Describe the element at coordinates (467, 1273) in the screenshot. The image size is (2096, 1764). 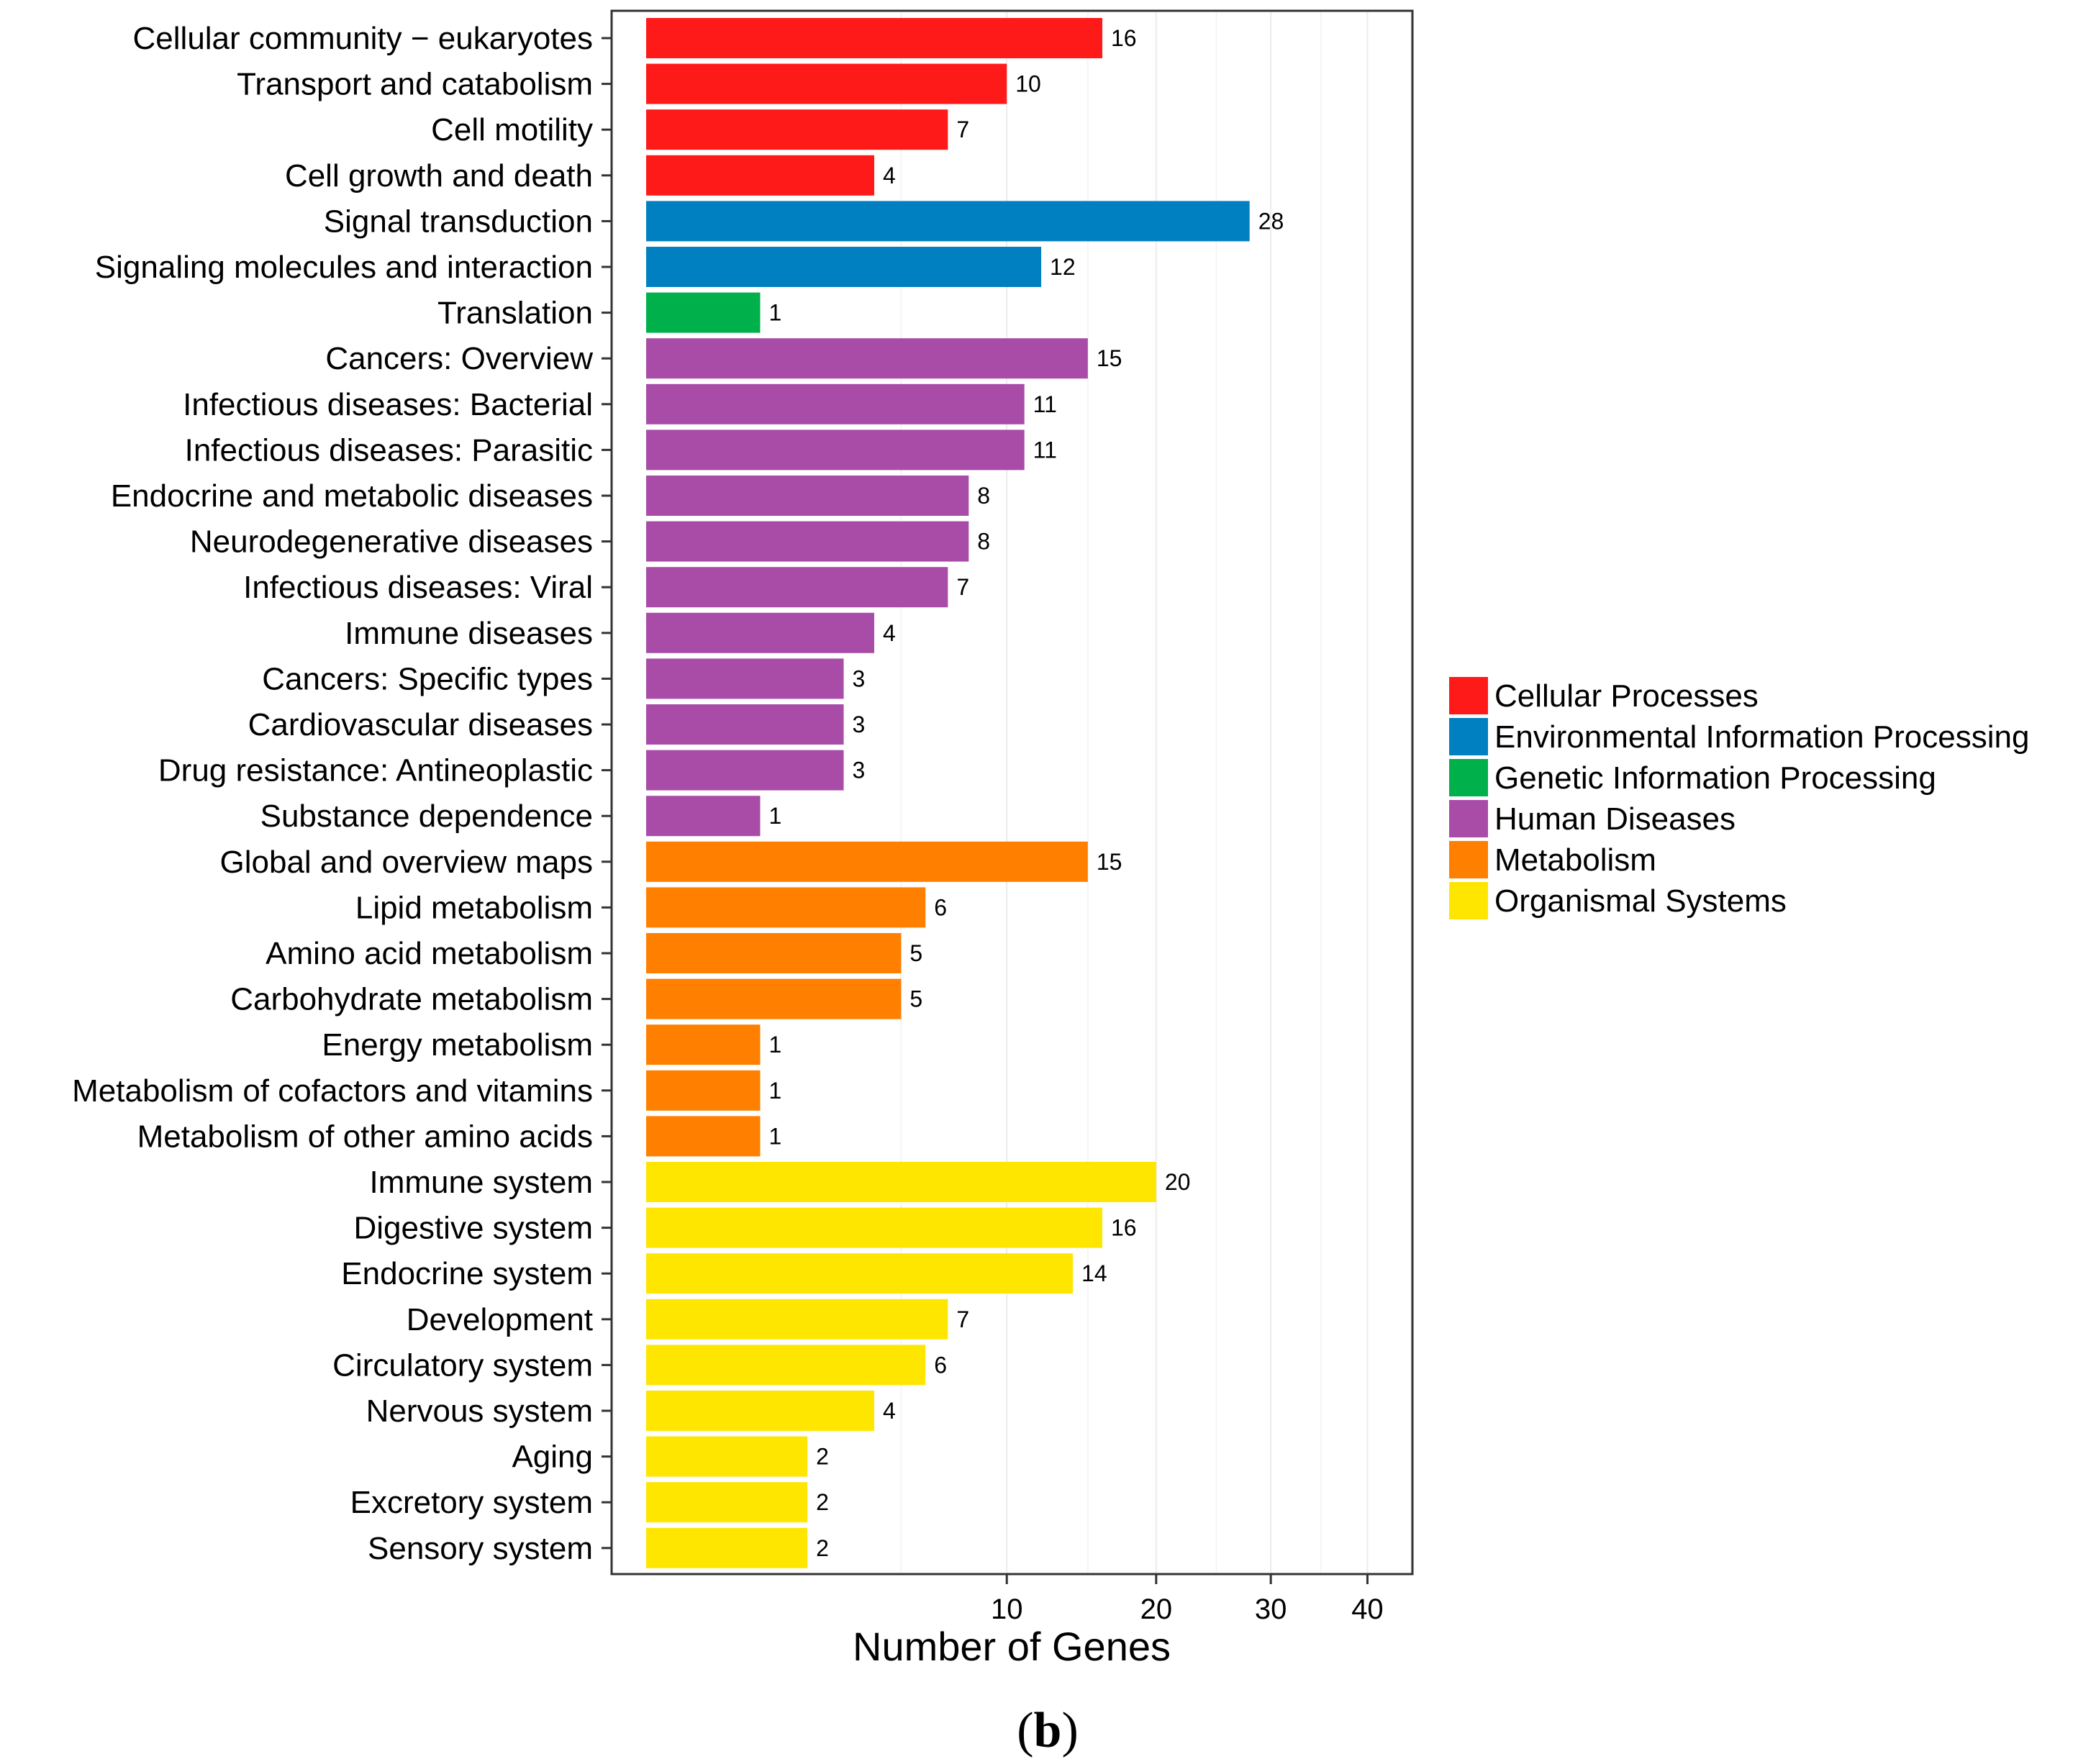
I see `category-label: Endocrine system` at that location.